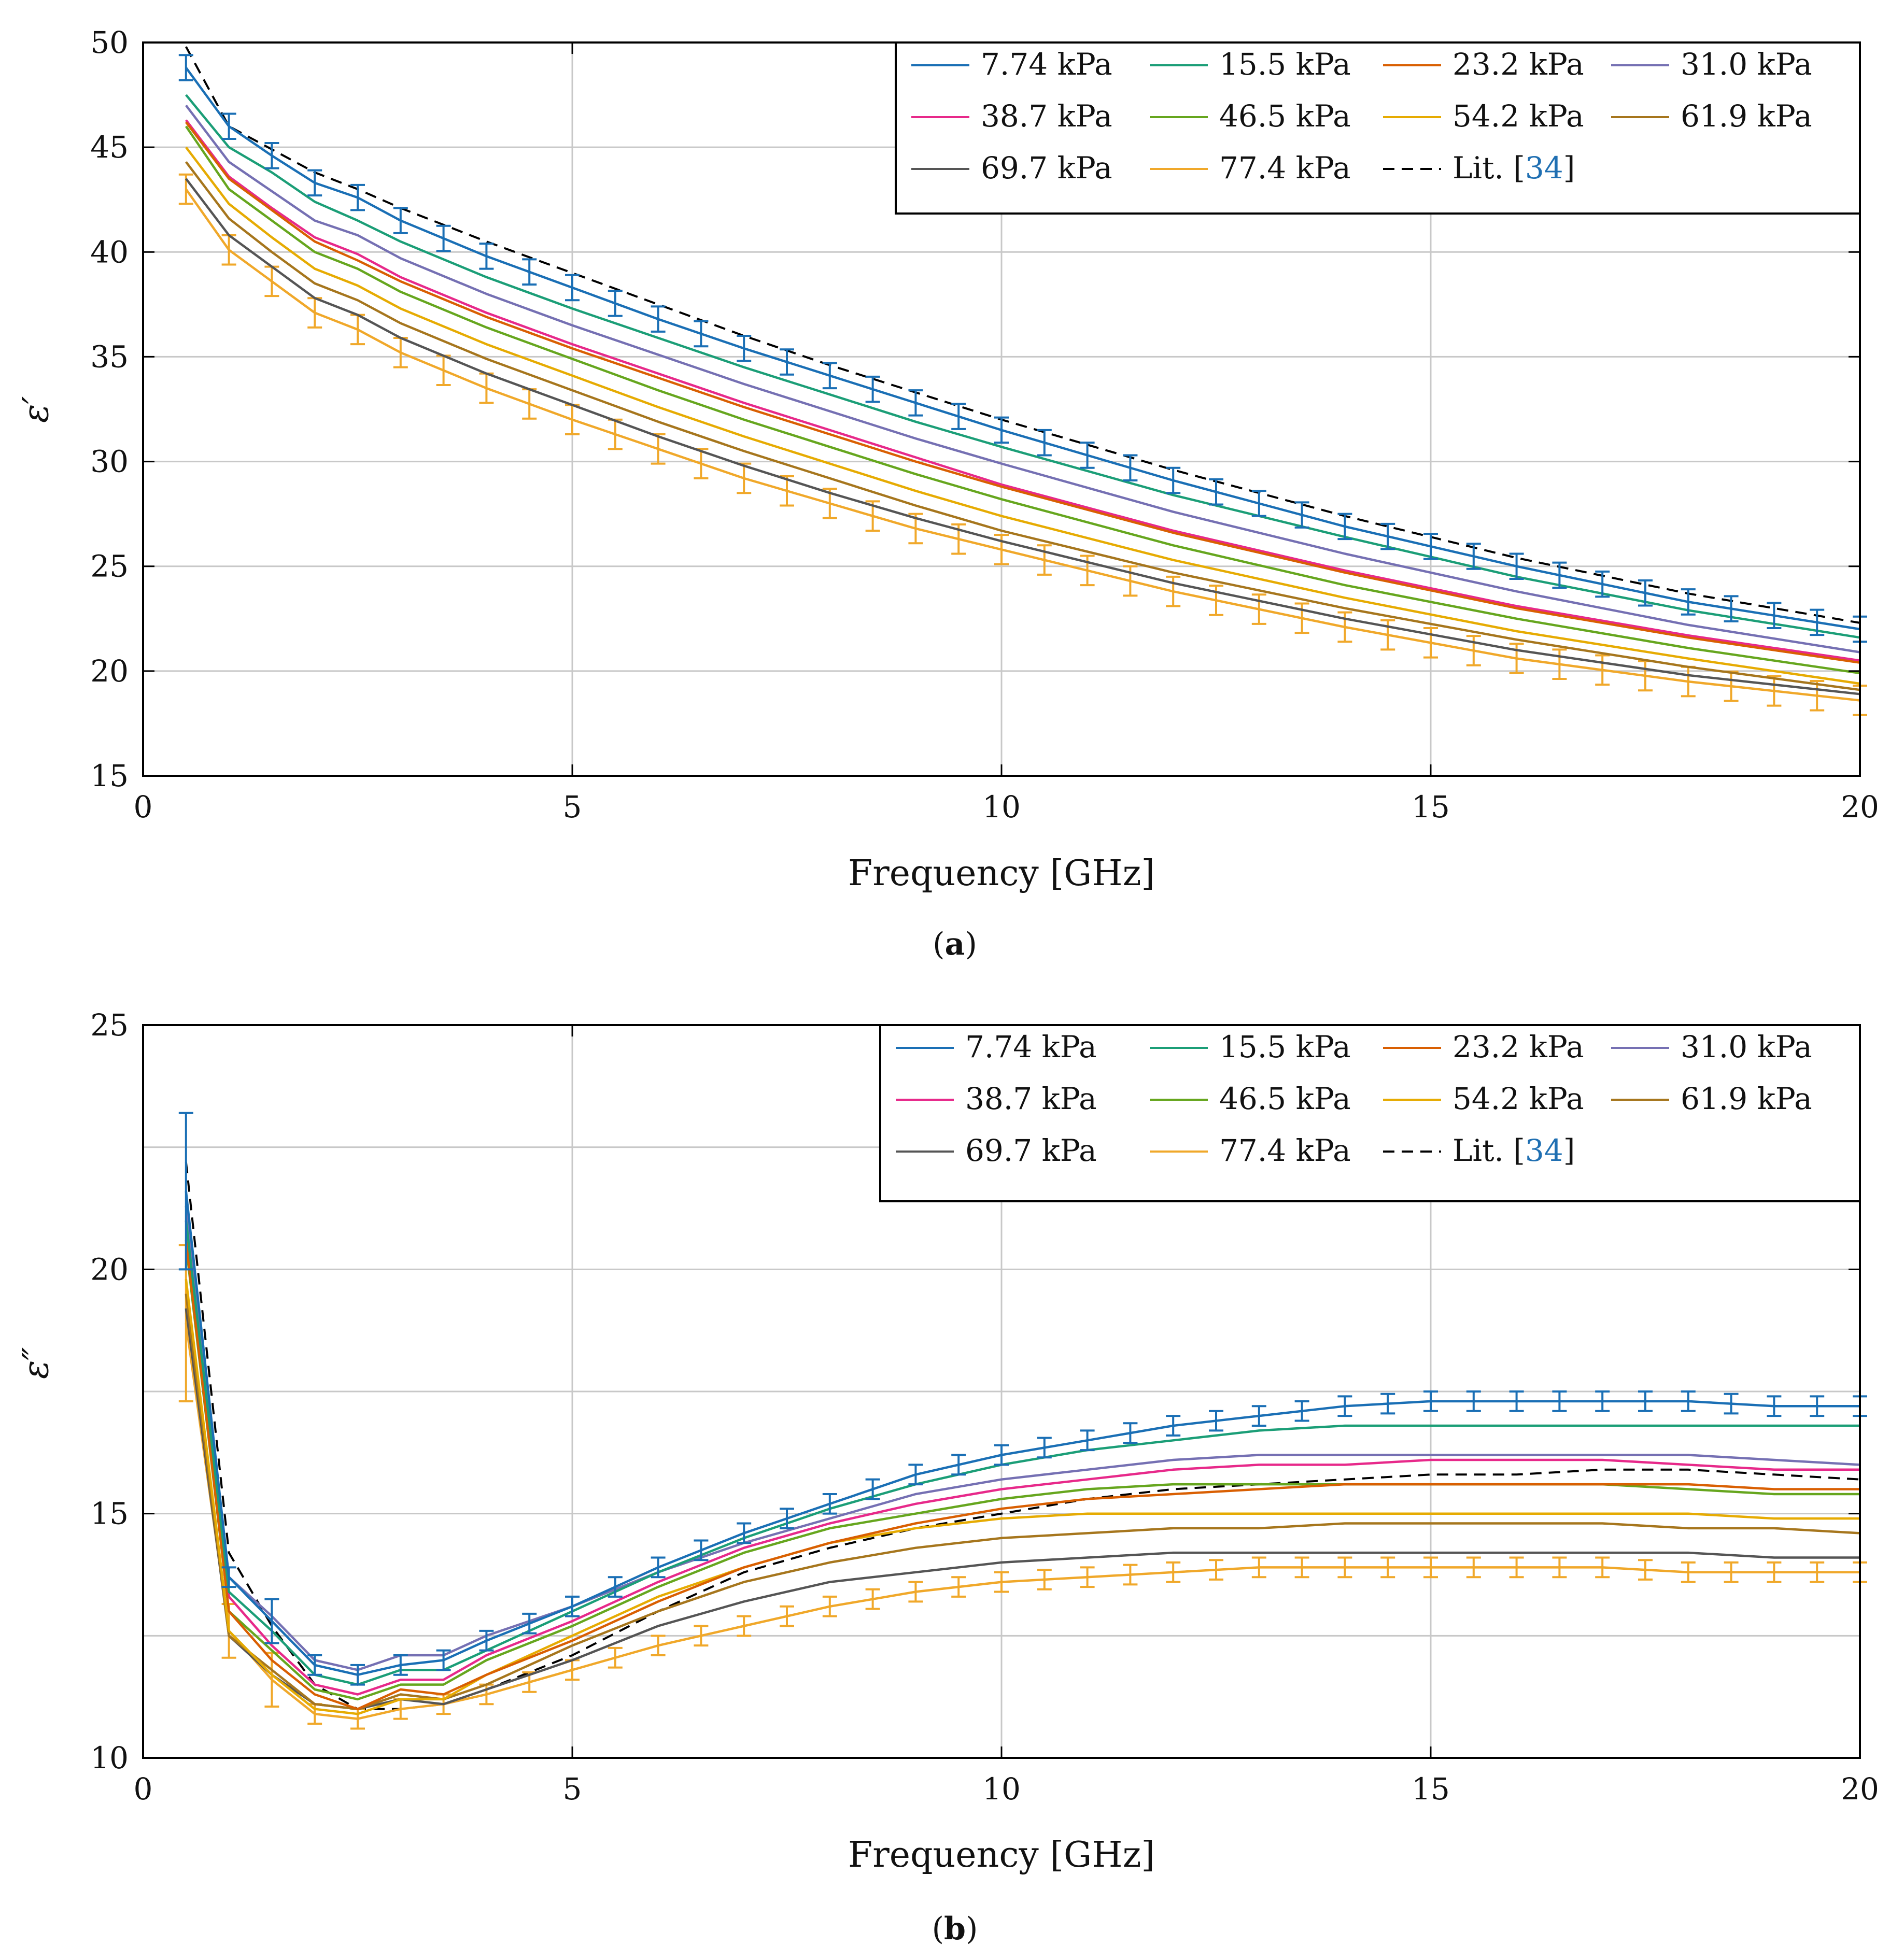 Image resolution: width=1904 pixels, height=1960 pixels. What do you see at coordinates (1711, 64) in the screenshot?
I see `panel-a-legend-entry-31-0-kpa: 31.0 kPa` at bounding box center [1711, 64].